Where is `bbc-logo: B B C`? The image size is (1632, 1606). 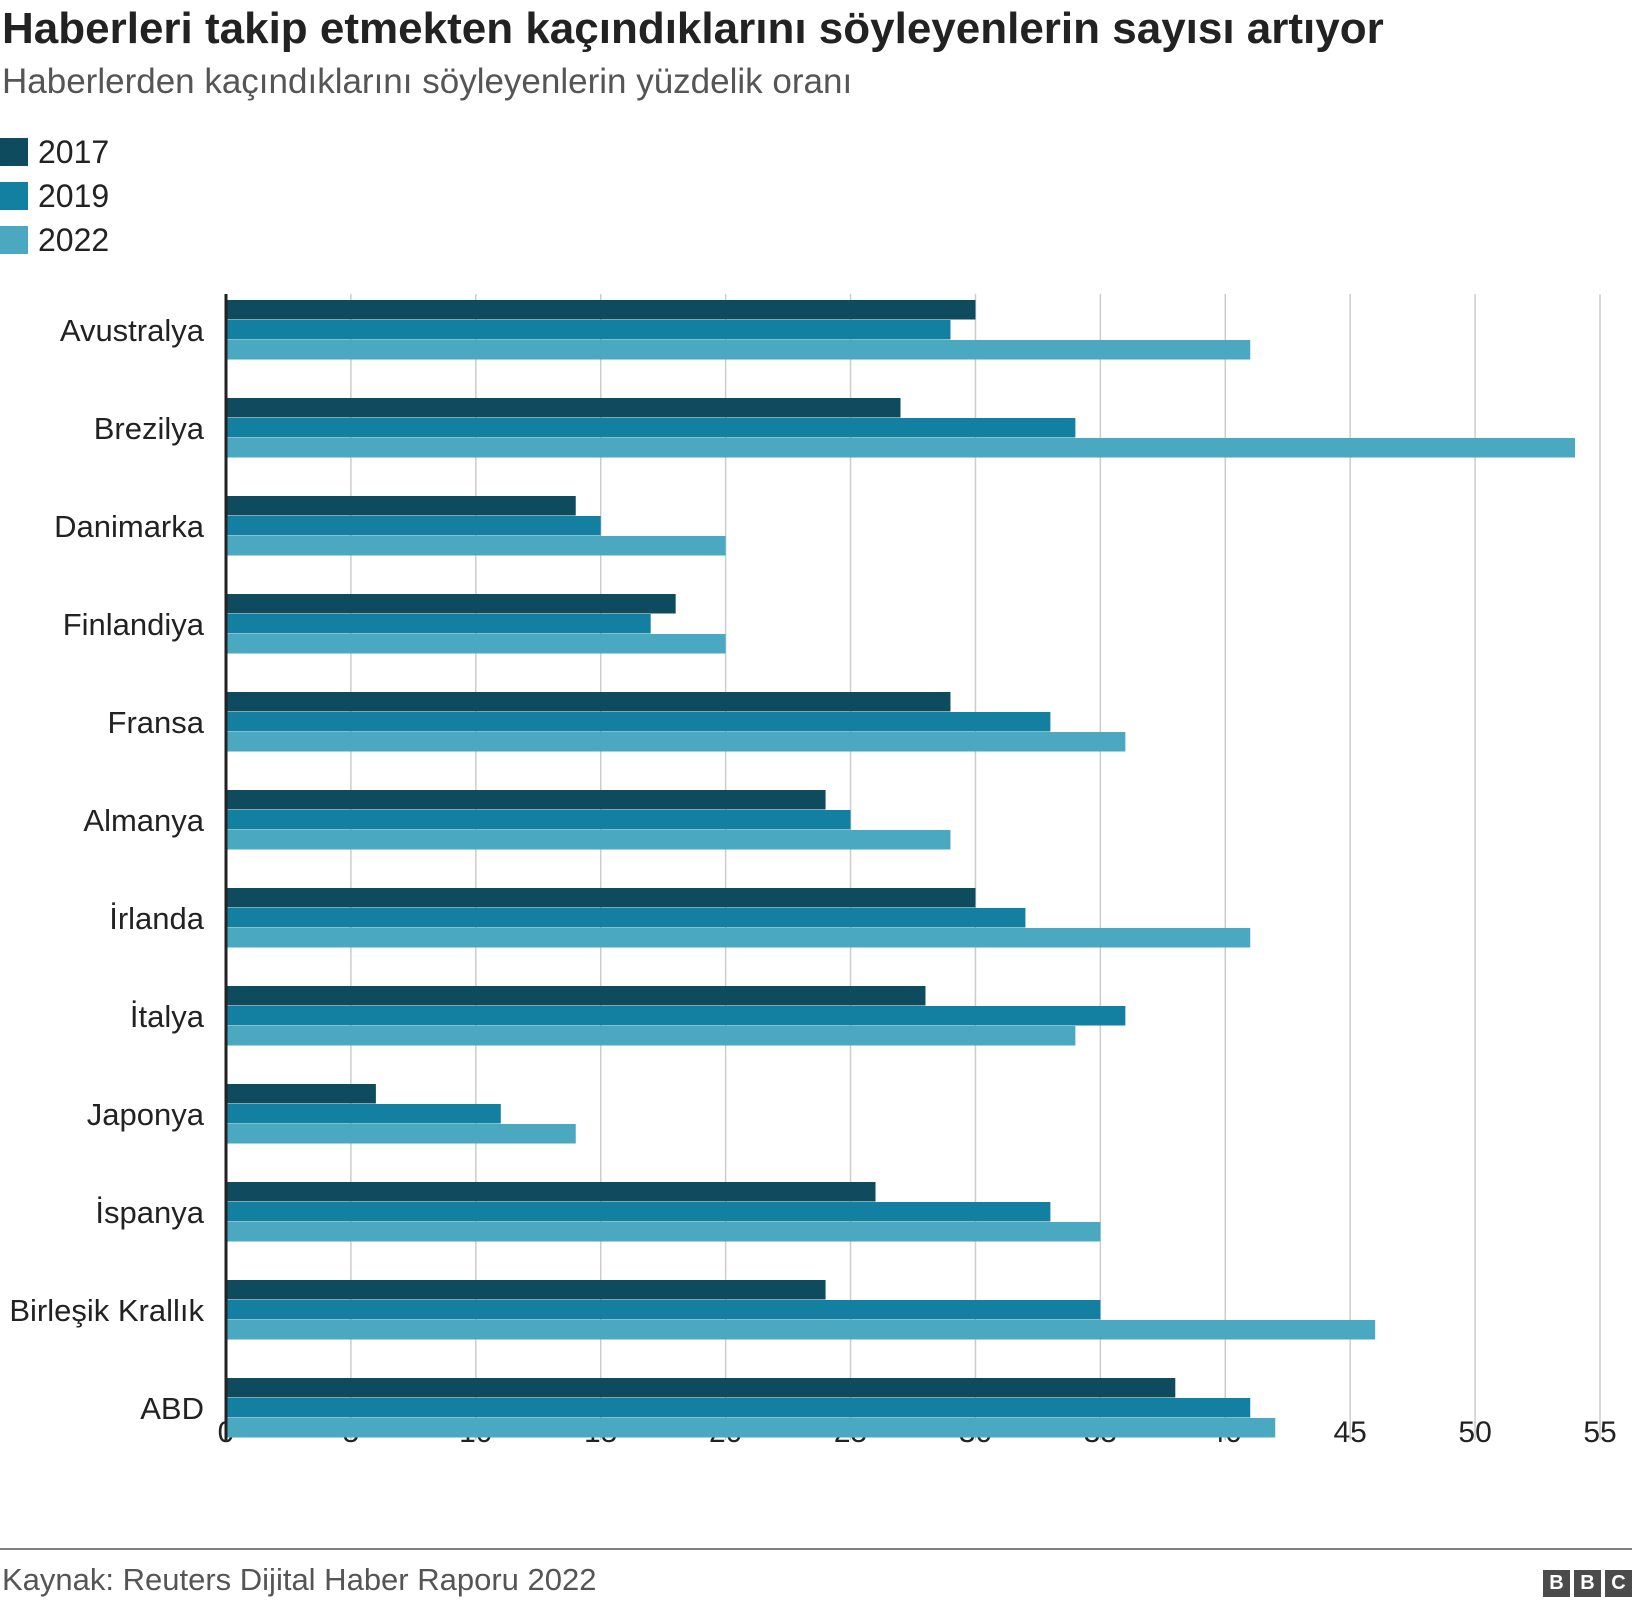
bbc-logo: B B C is located at coordinates (1587, 1583).